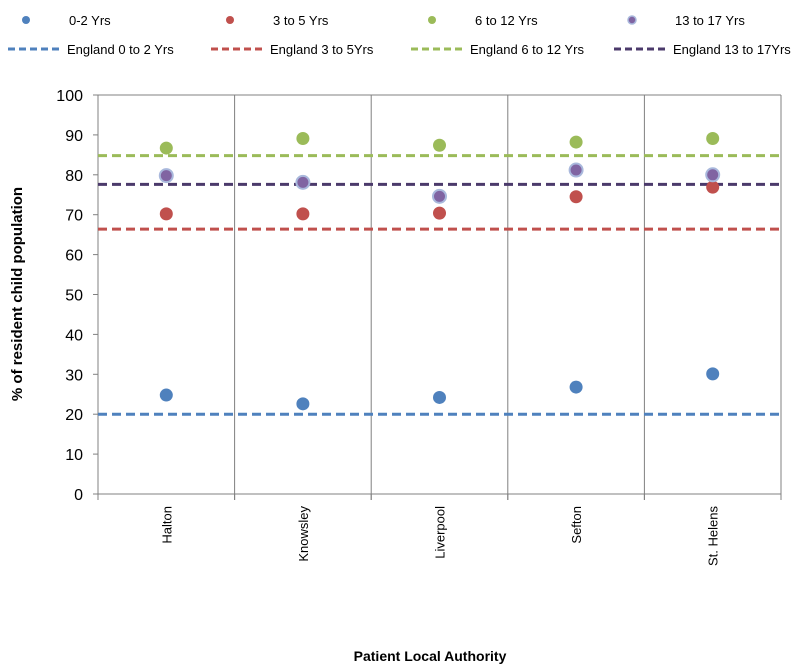  I want to click on y-tick-label: 80, so click(74, 176).